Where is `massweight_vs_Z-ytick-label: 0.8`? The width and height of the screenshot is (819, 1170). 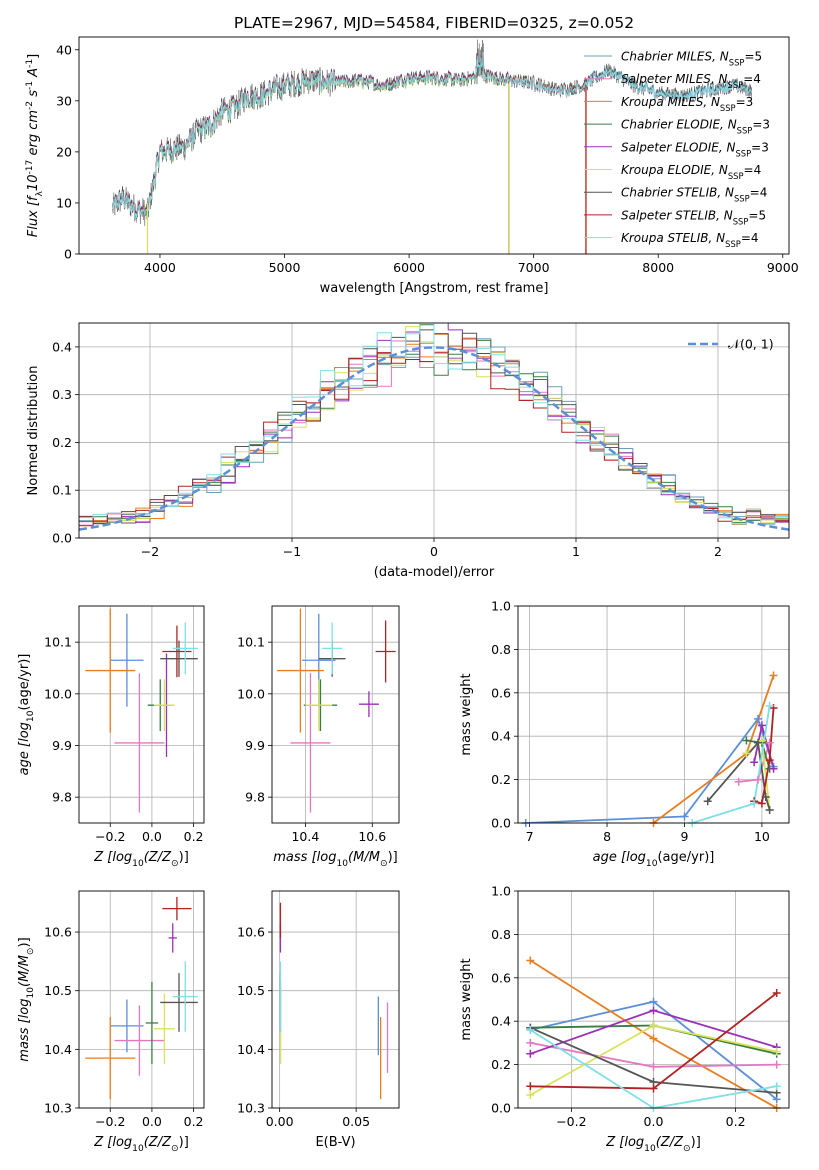 massweight_vs_Z-ytick-label: 0.8 is located at coordinates (501, 934).